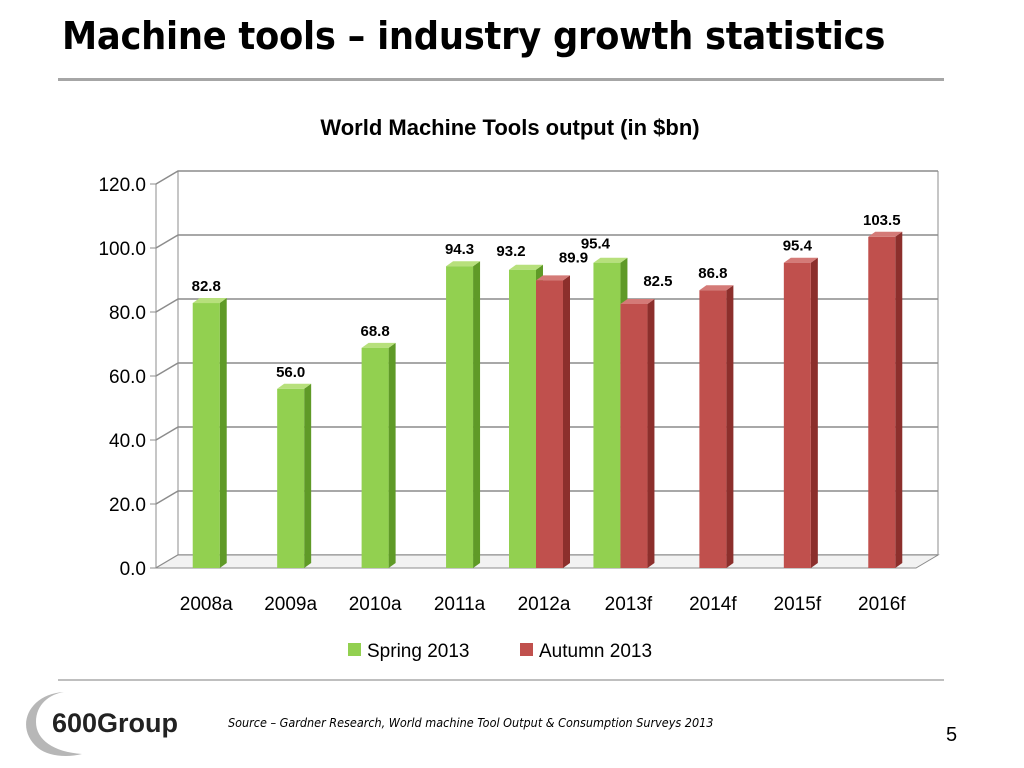  Describe the element at coordinates (122, 185) in the screenshot. I see `y-tick-label: 120.0` at that location.